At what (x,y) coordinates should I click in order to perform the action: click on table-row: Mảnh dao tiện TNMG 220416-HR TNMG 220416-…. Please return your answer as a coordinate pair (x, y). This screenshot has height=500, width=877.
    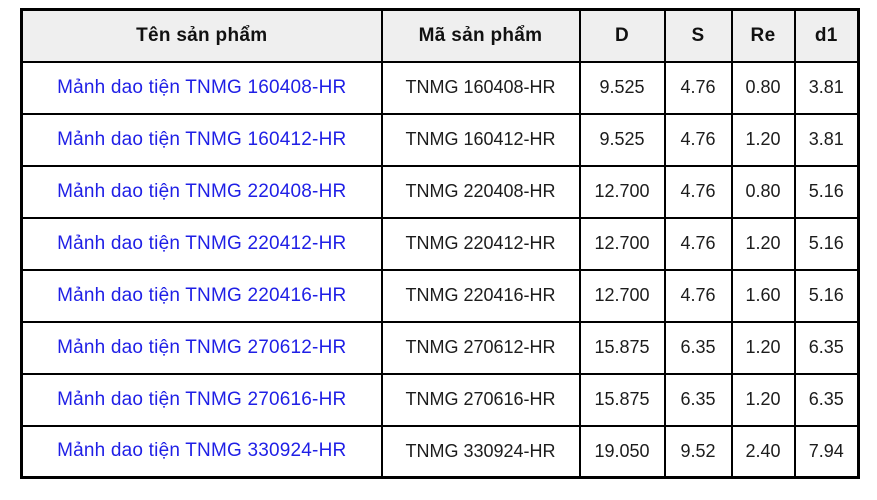
    Looking at the image, I should click on (440, 295).